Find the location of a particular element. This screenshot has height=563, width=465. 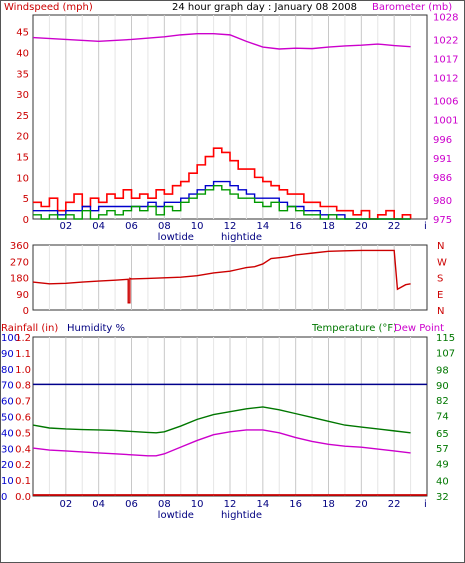

barometer-tick-label: 996 is located at coordinates (442, 140).